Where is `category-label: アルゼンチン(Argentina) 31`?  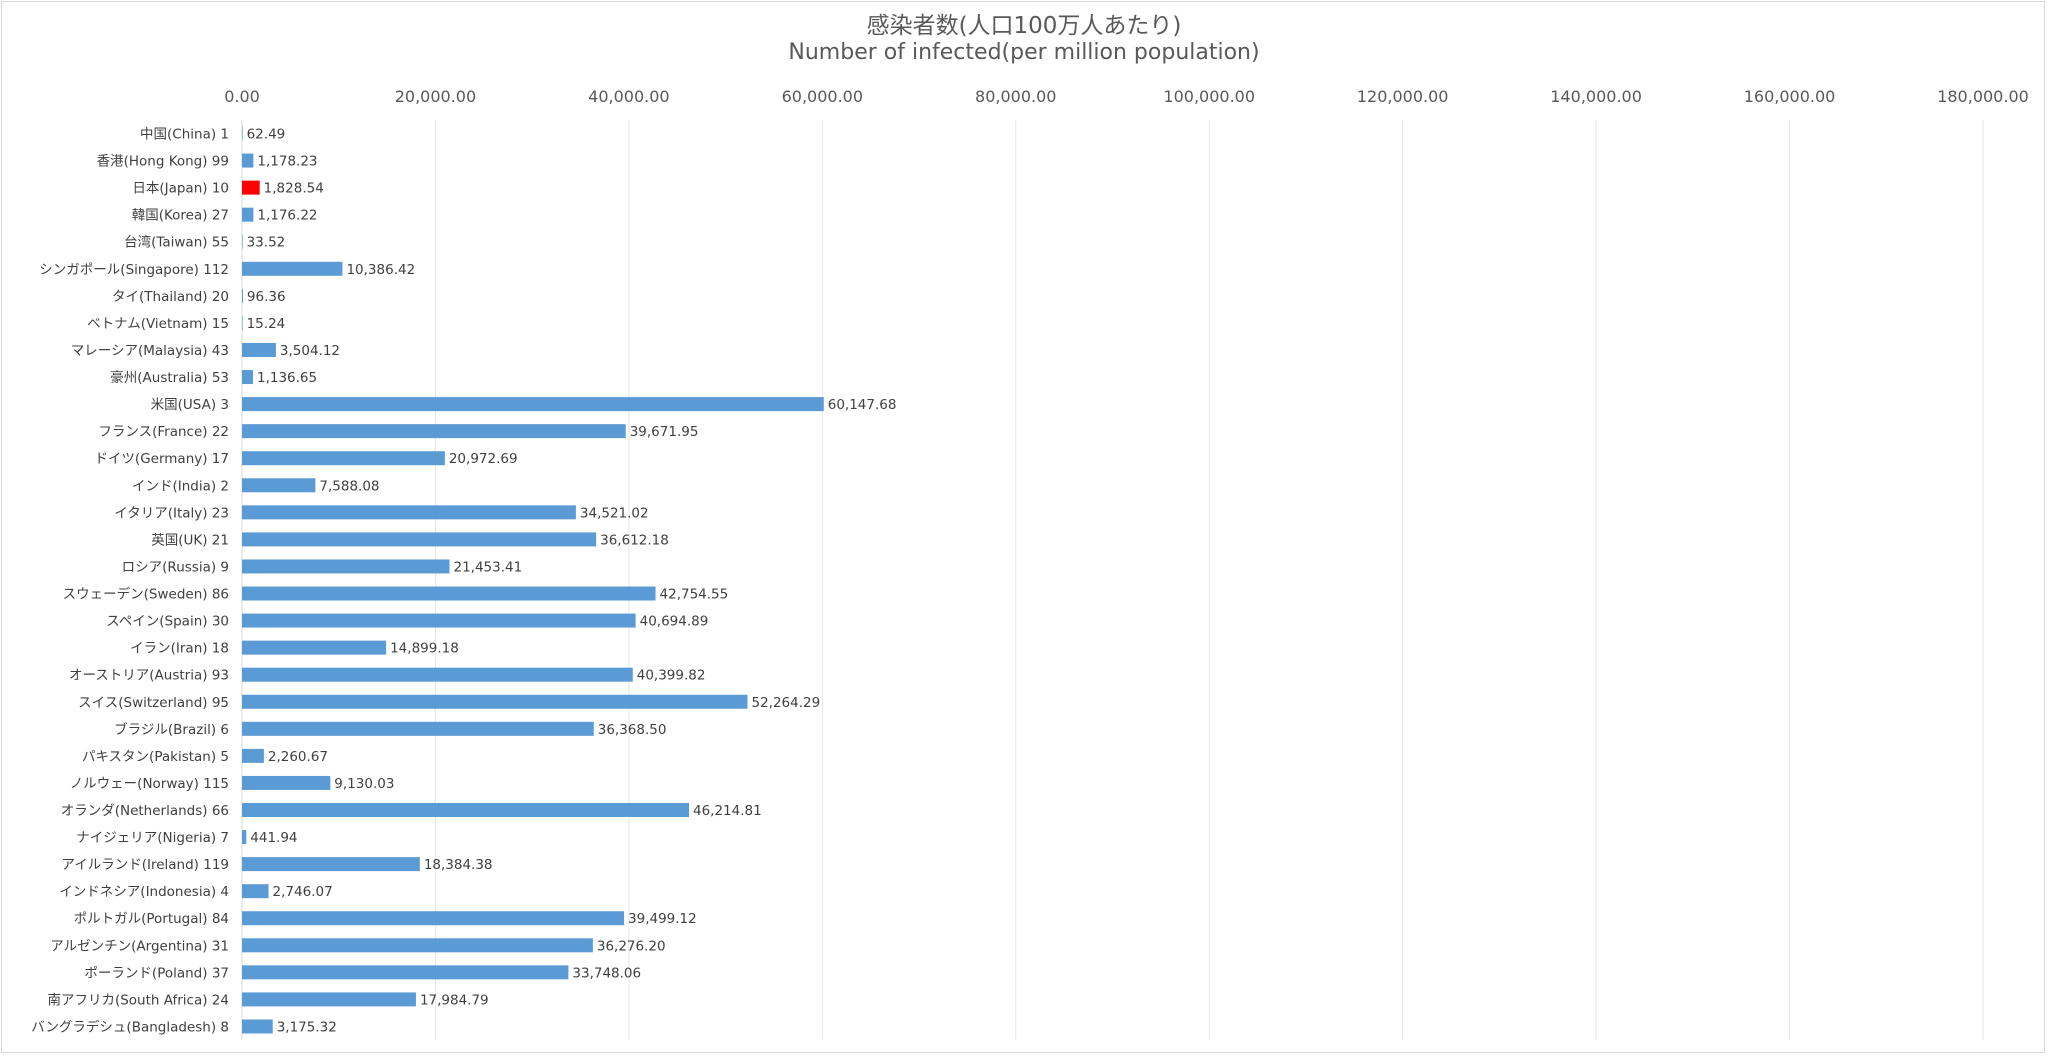
category-label: アルゼンチン(Argentina) 31 is located at coordinates (139, 946).